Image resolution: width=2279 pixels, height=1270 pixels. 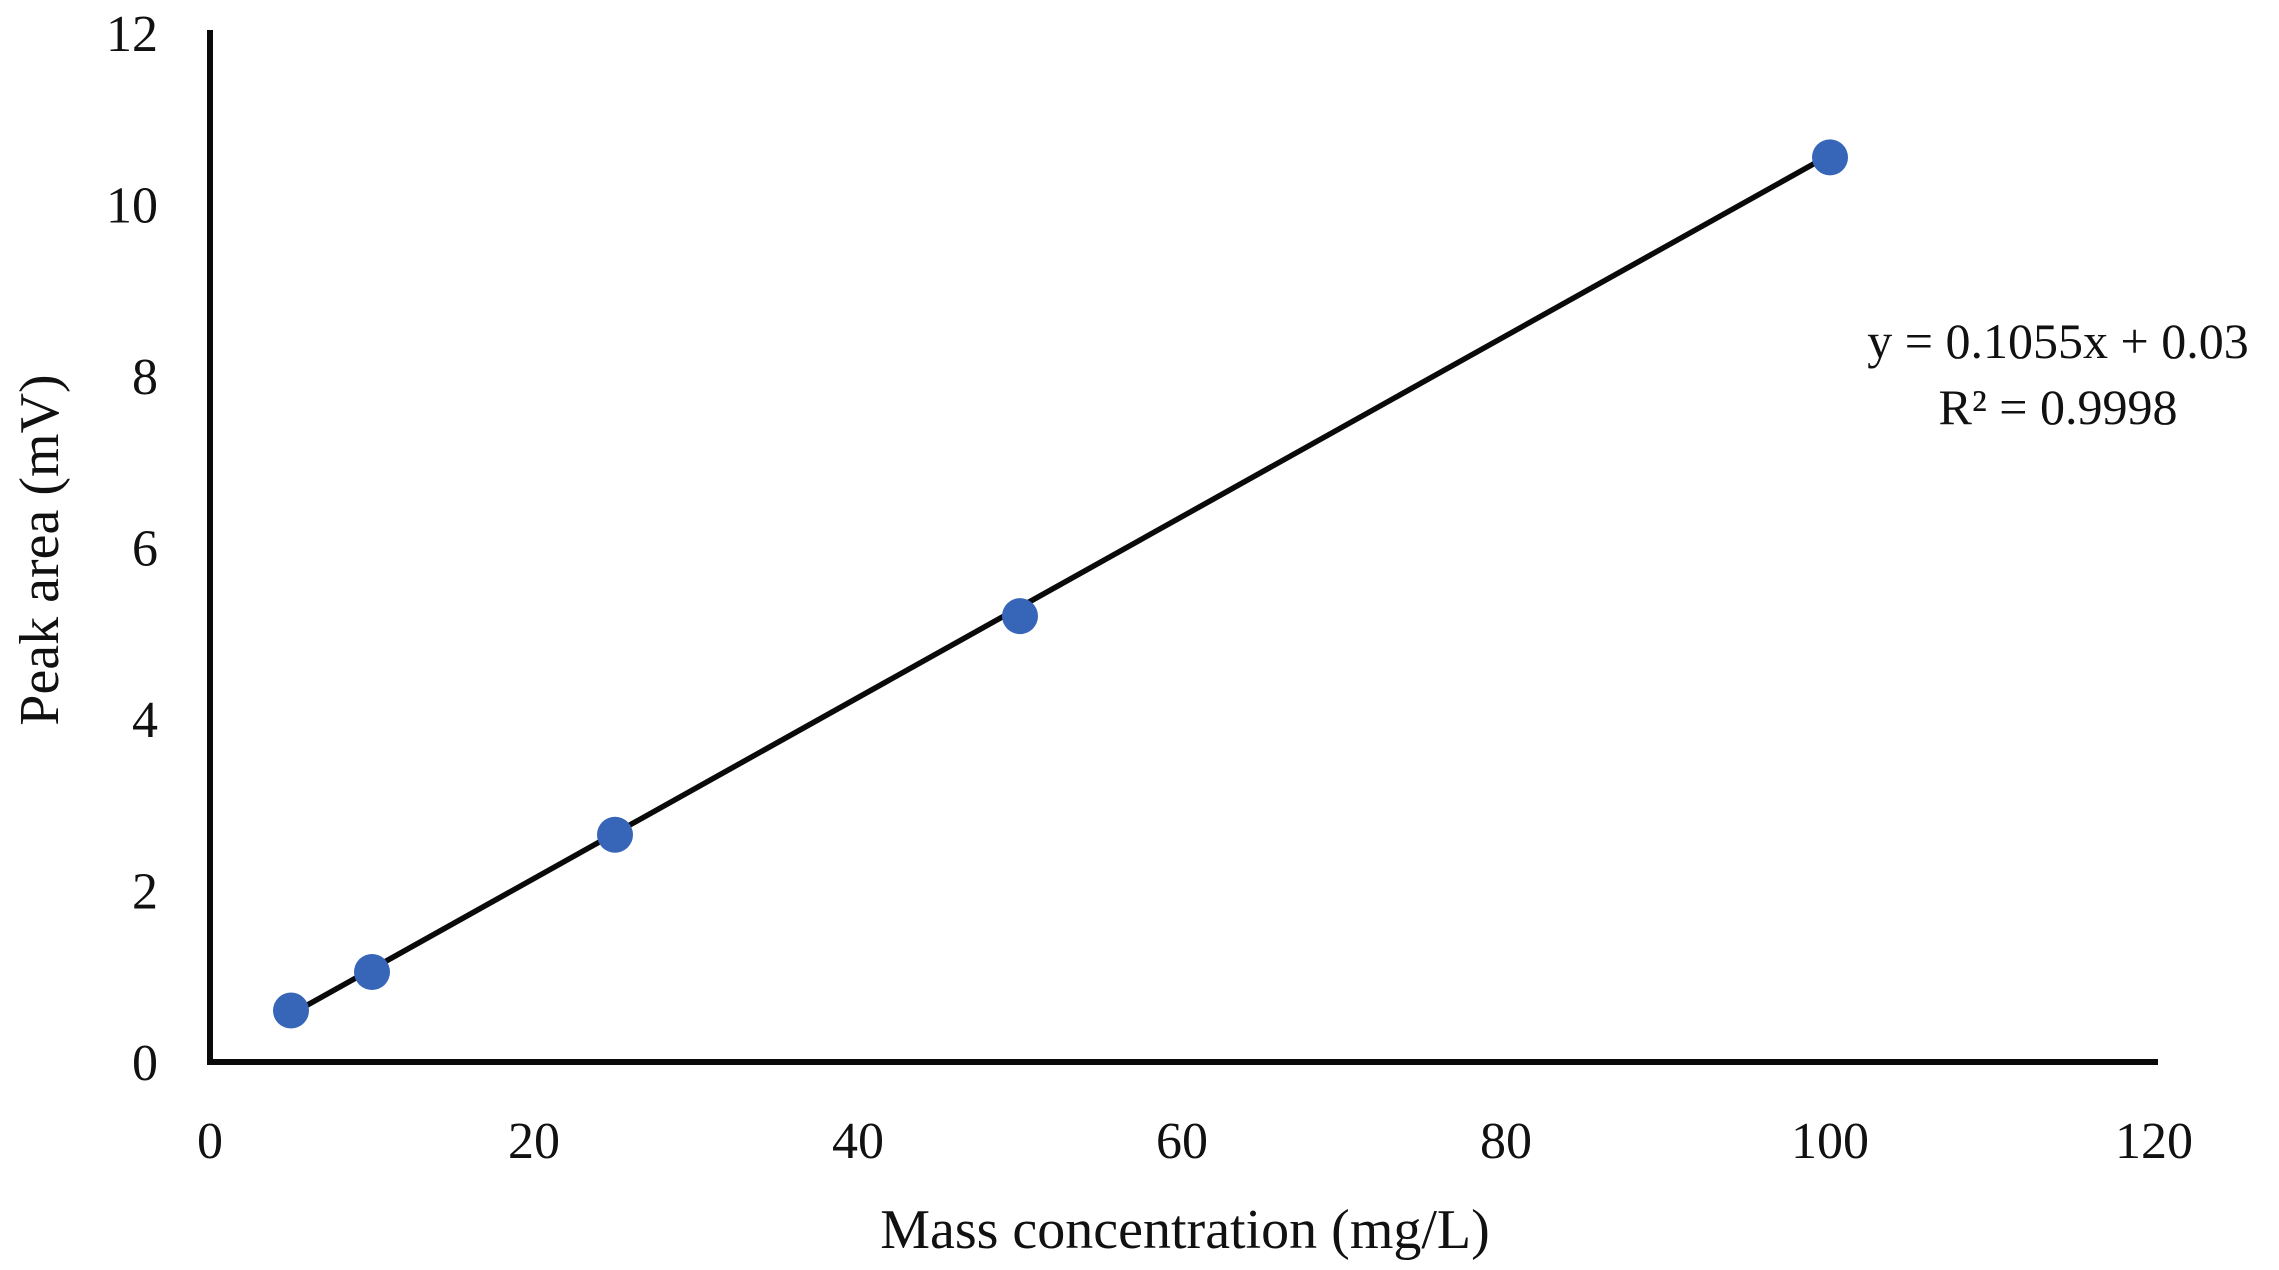 What do you see at coordinates (145, 892) in the screenshot?
I see `y-tick-label: 2` at bounding box center [145, 892].